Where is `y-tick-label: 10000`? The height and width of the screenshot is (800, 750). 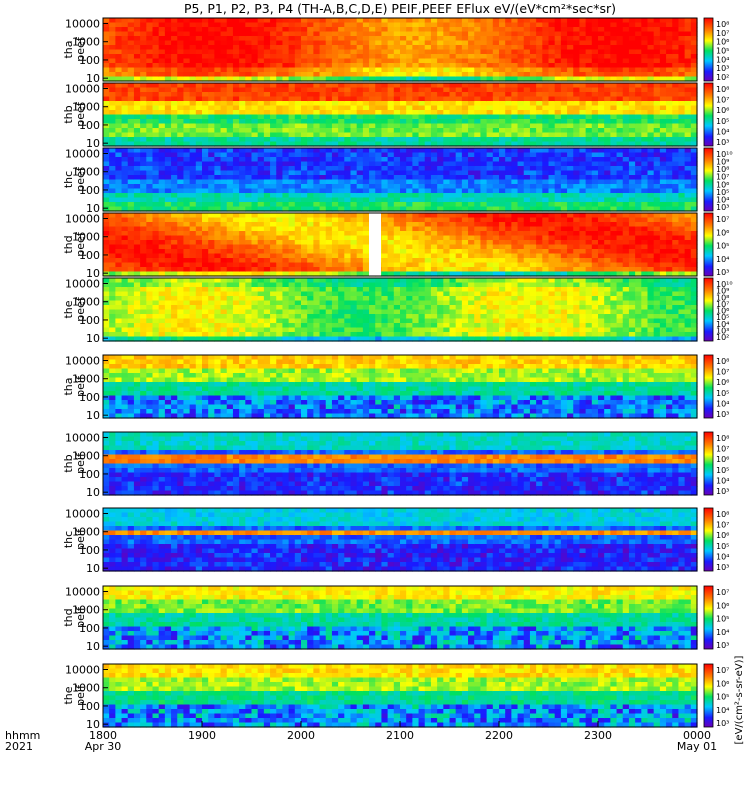 y-tick-label: 10000 is located at coordinates (82, 153).